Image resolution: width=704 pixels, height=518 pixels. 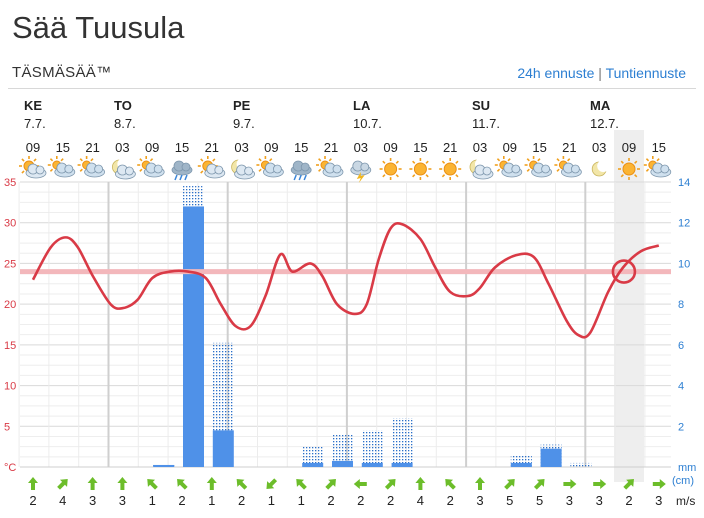 I want to click on lightning-bolt, so click(x=360, y=177).